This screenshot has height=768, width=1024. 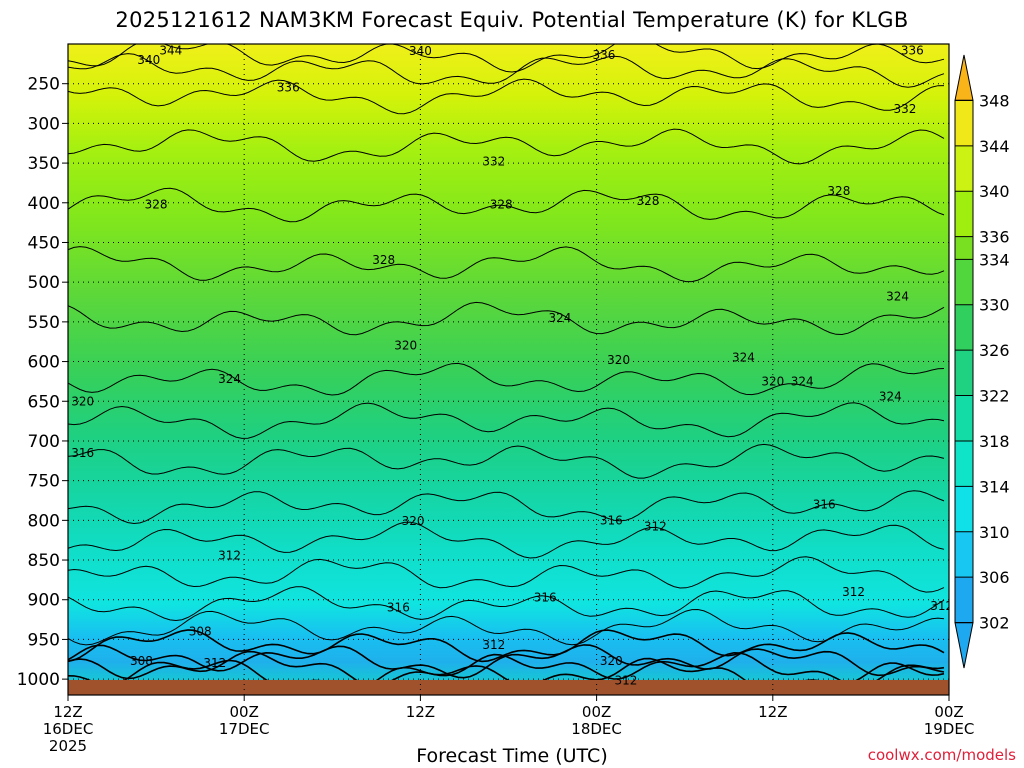 I want to click on colorbar-max-arrow, so click(x=964, y=77).